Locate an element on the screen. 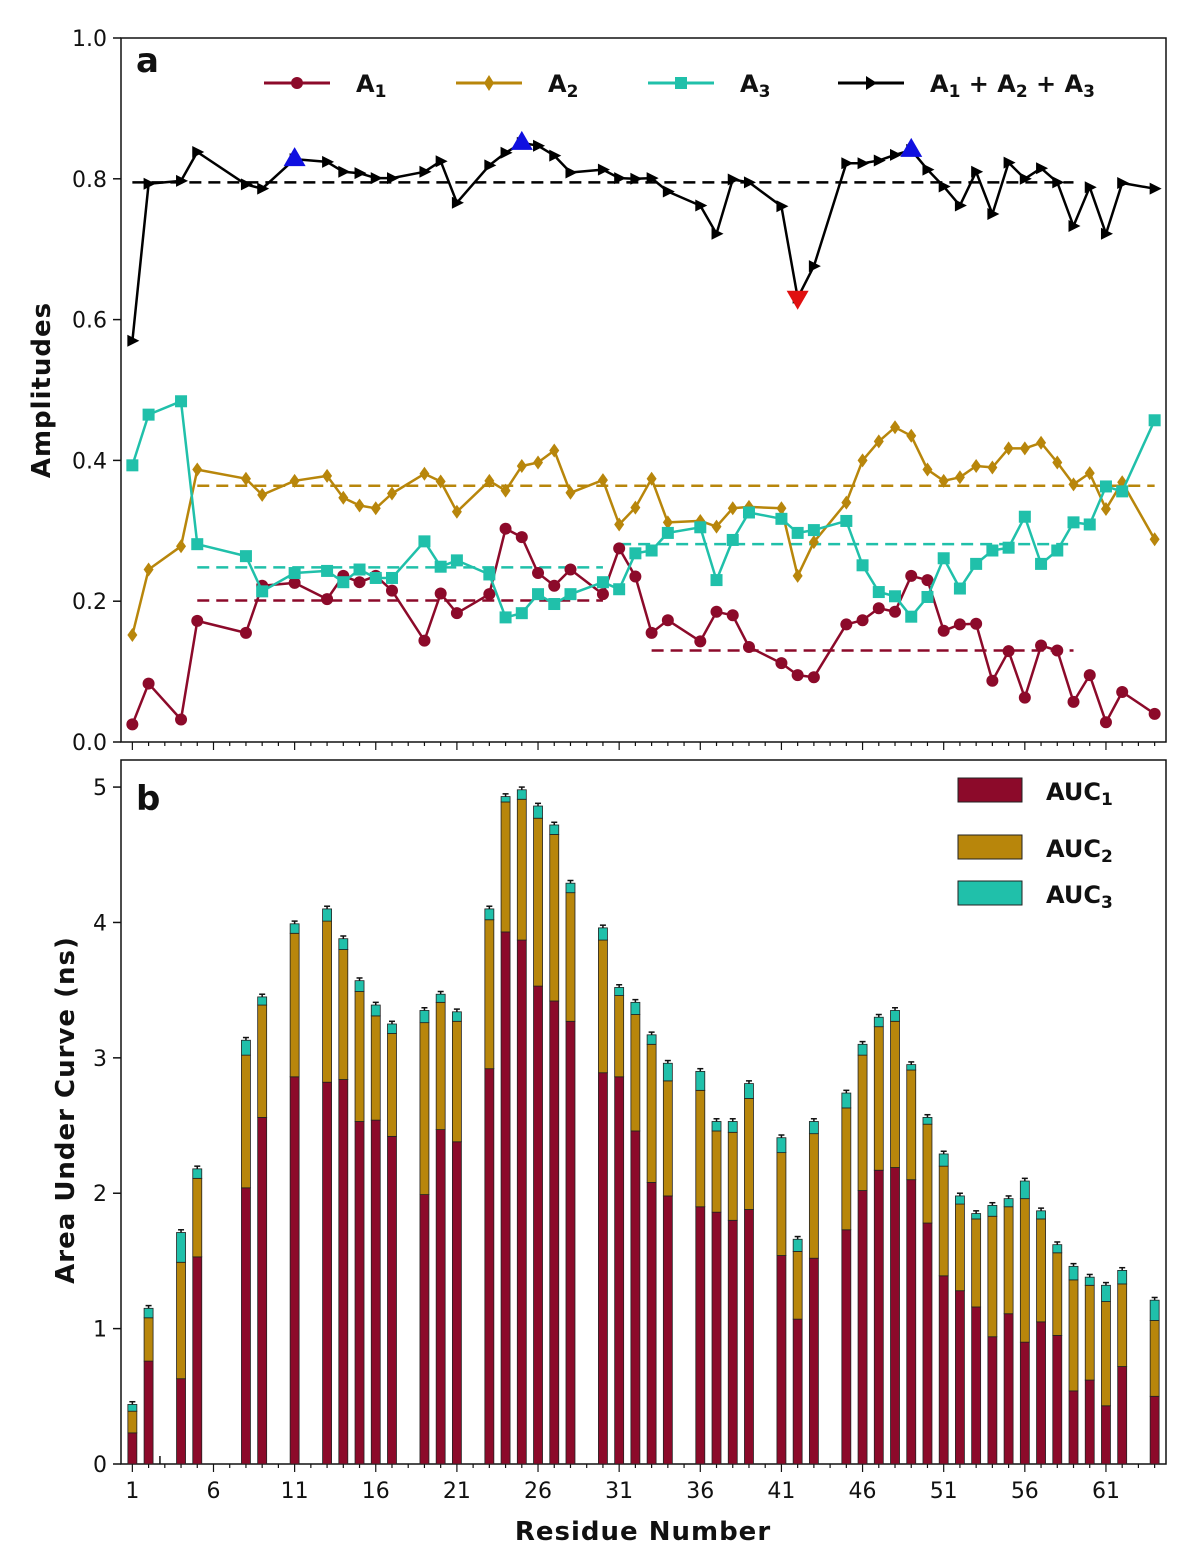  panel-b-x-tick-label: 56 is located at coordinates (1025, 1491).